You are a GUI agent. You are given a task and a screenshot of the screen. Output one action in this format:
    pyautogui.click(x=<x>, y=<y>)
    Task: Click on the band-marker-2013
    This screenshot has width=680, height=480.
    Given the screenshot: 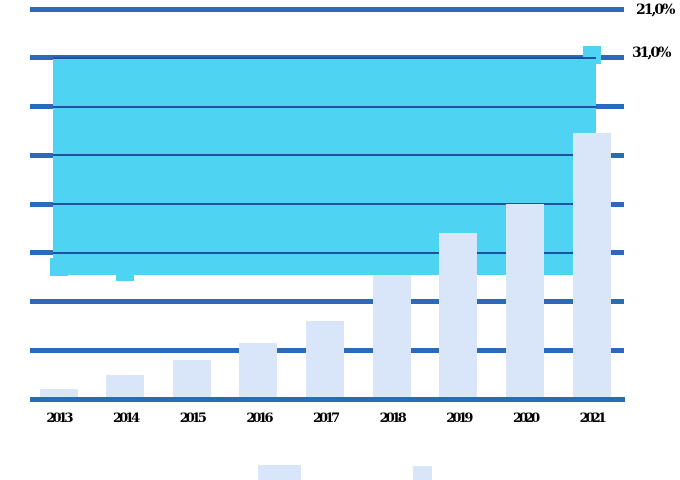 What is the action you would take?
    pyautogui.click(x=58, y=267)
    